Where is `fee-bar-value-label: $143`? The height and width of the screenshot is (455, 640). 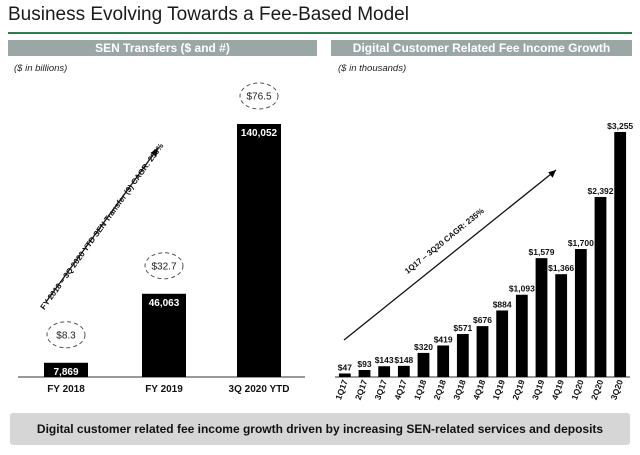
fee-bar-value-label: $143 is located at coordinates (384, 360).